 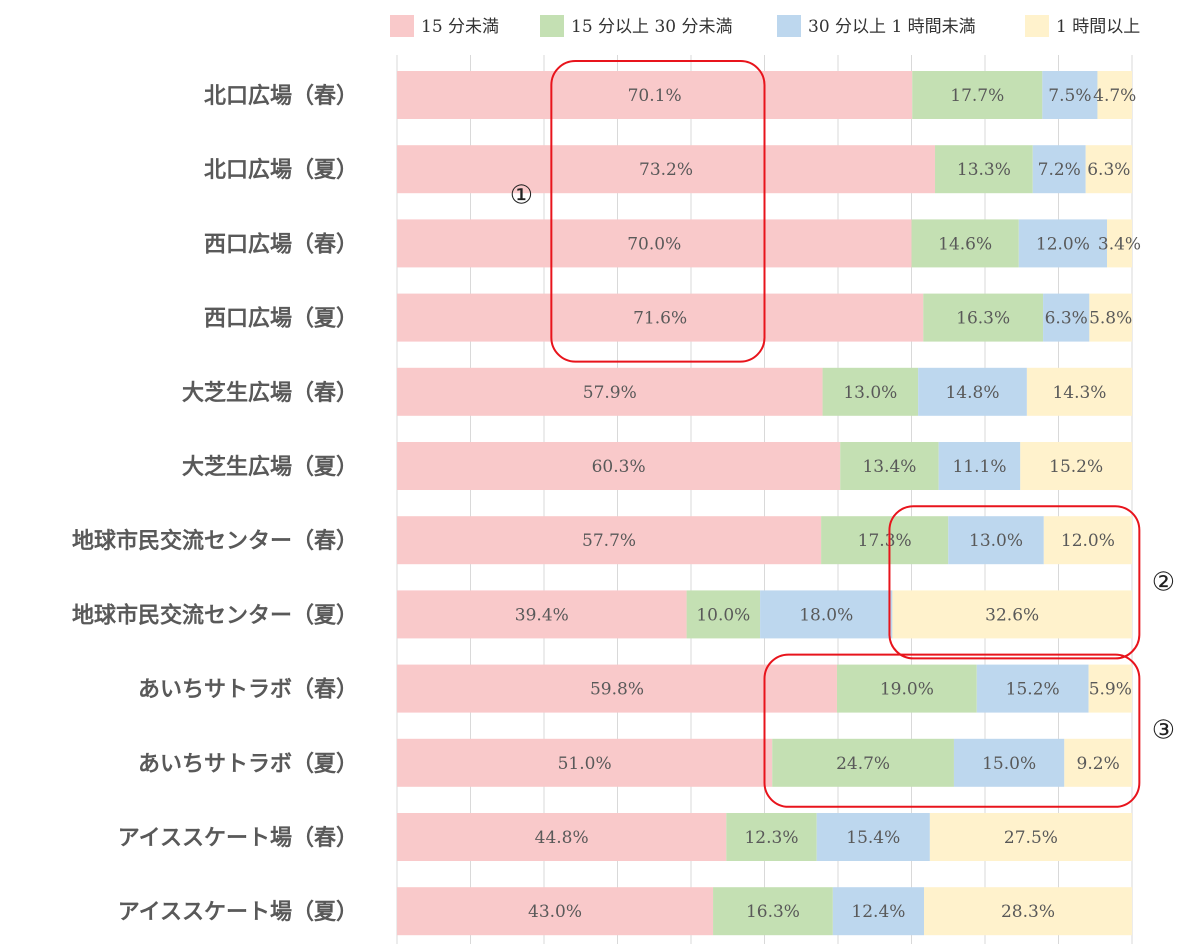 I want to click on data-label: 15.4%, so click(x=873, y=838).